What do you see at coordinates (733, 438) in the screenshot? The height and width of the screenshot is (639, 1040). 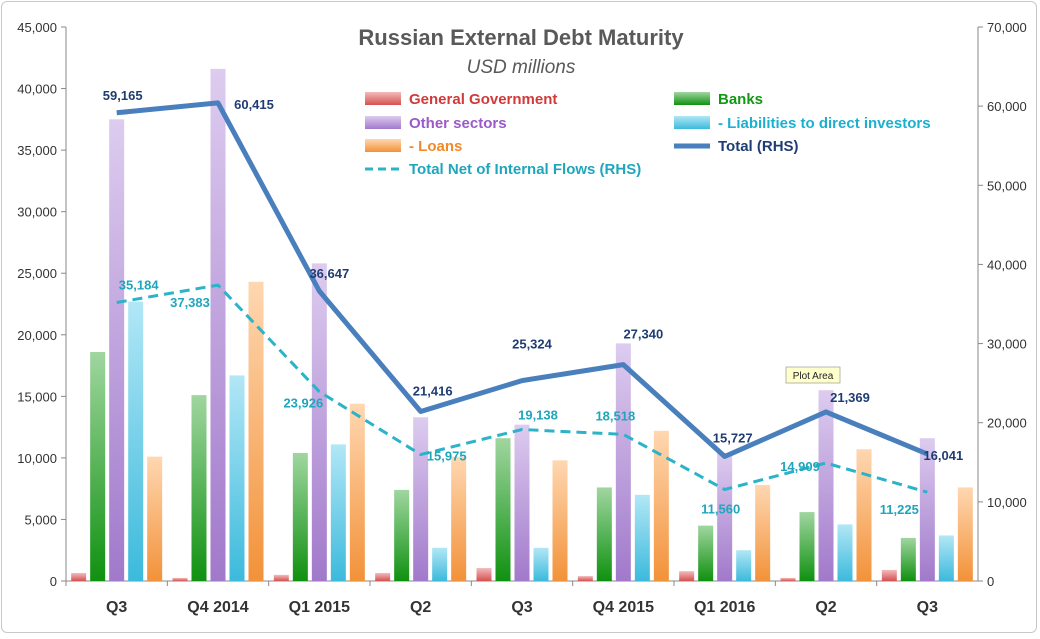 I see `data-label: 15,727` at bounding box center [733, 438].